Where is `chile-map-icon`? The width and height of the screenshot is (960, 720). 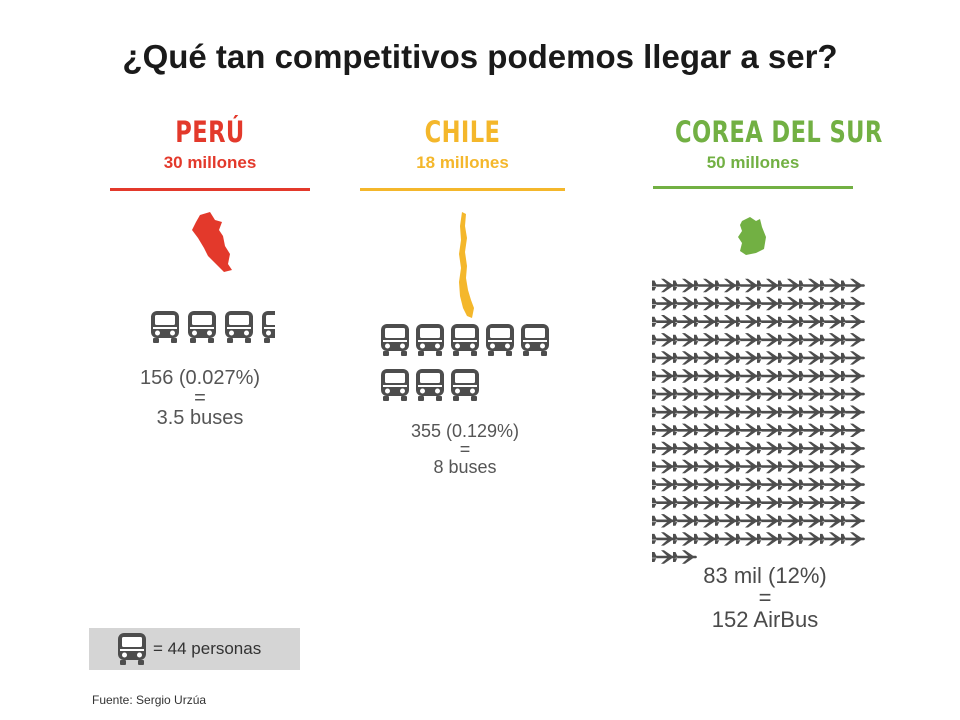 chile-map-icon is located at coordinates (466, 265).